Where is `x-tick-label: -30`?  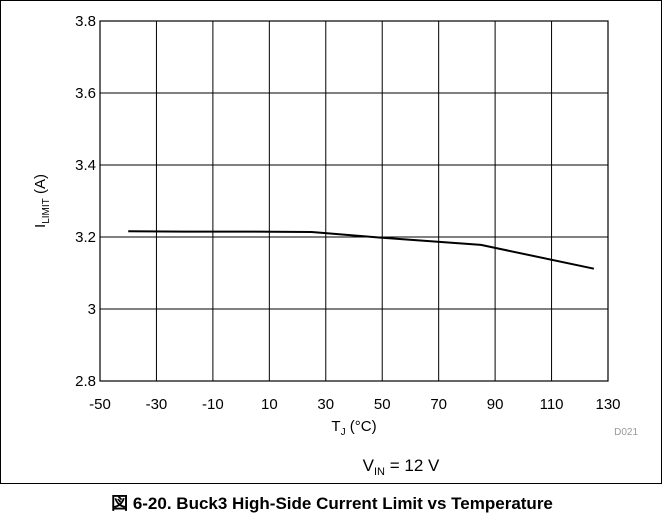
x-tick-label: -30 is located at coordinates (157, 404).